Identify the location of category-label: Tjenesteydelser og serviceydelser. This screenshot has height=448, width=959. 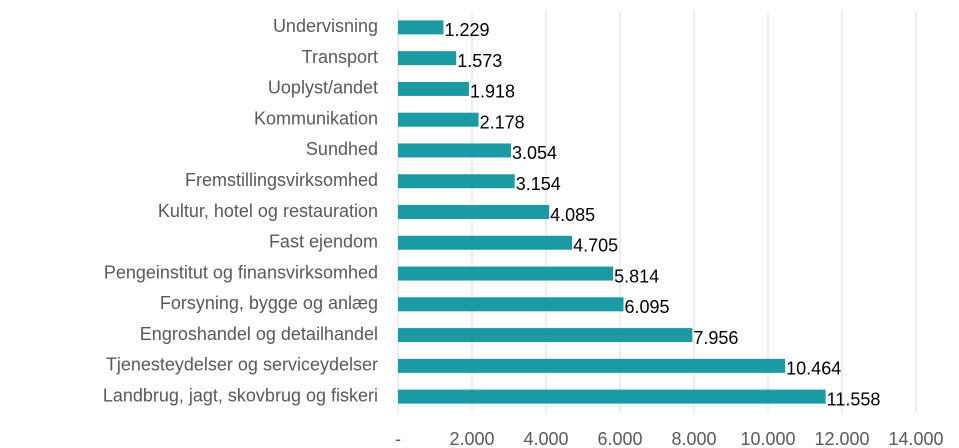
(242, 365).